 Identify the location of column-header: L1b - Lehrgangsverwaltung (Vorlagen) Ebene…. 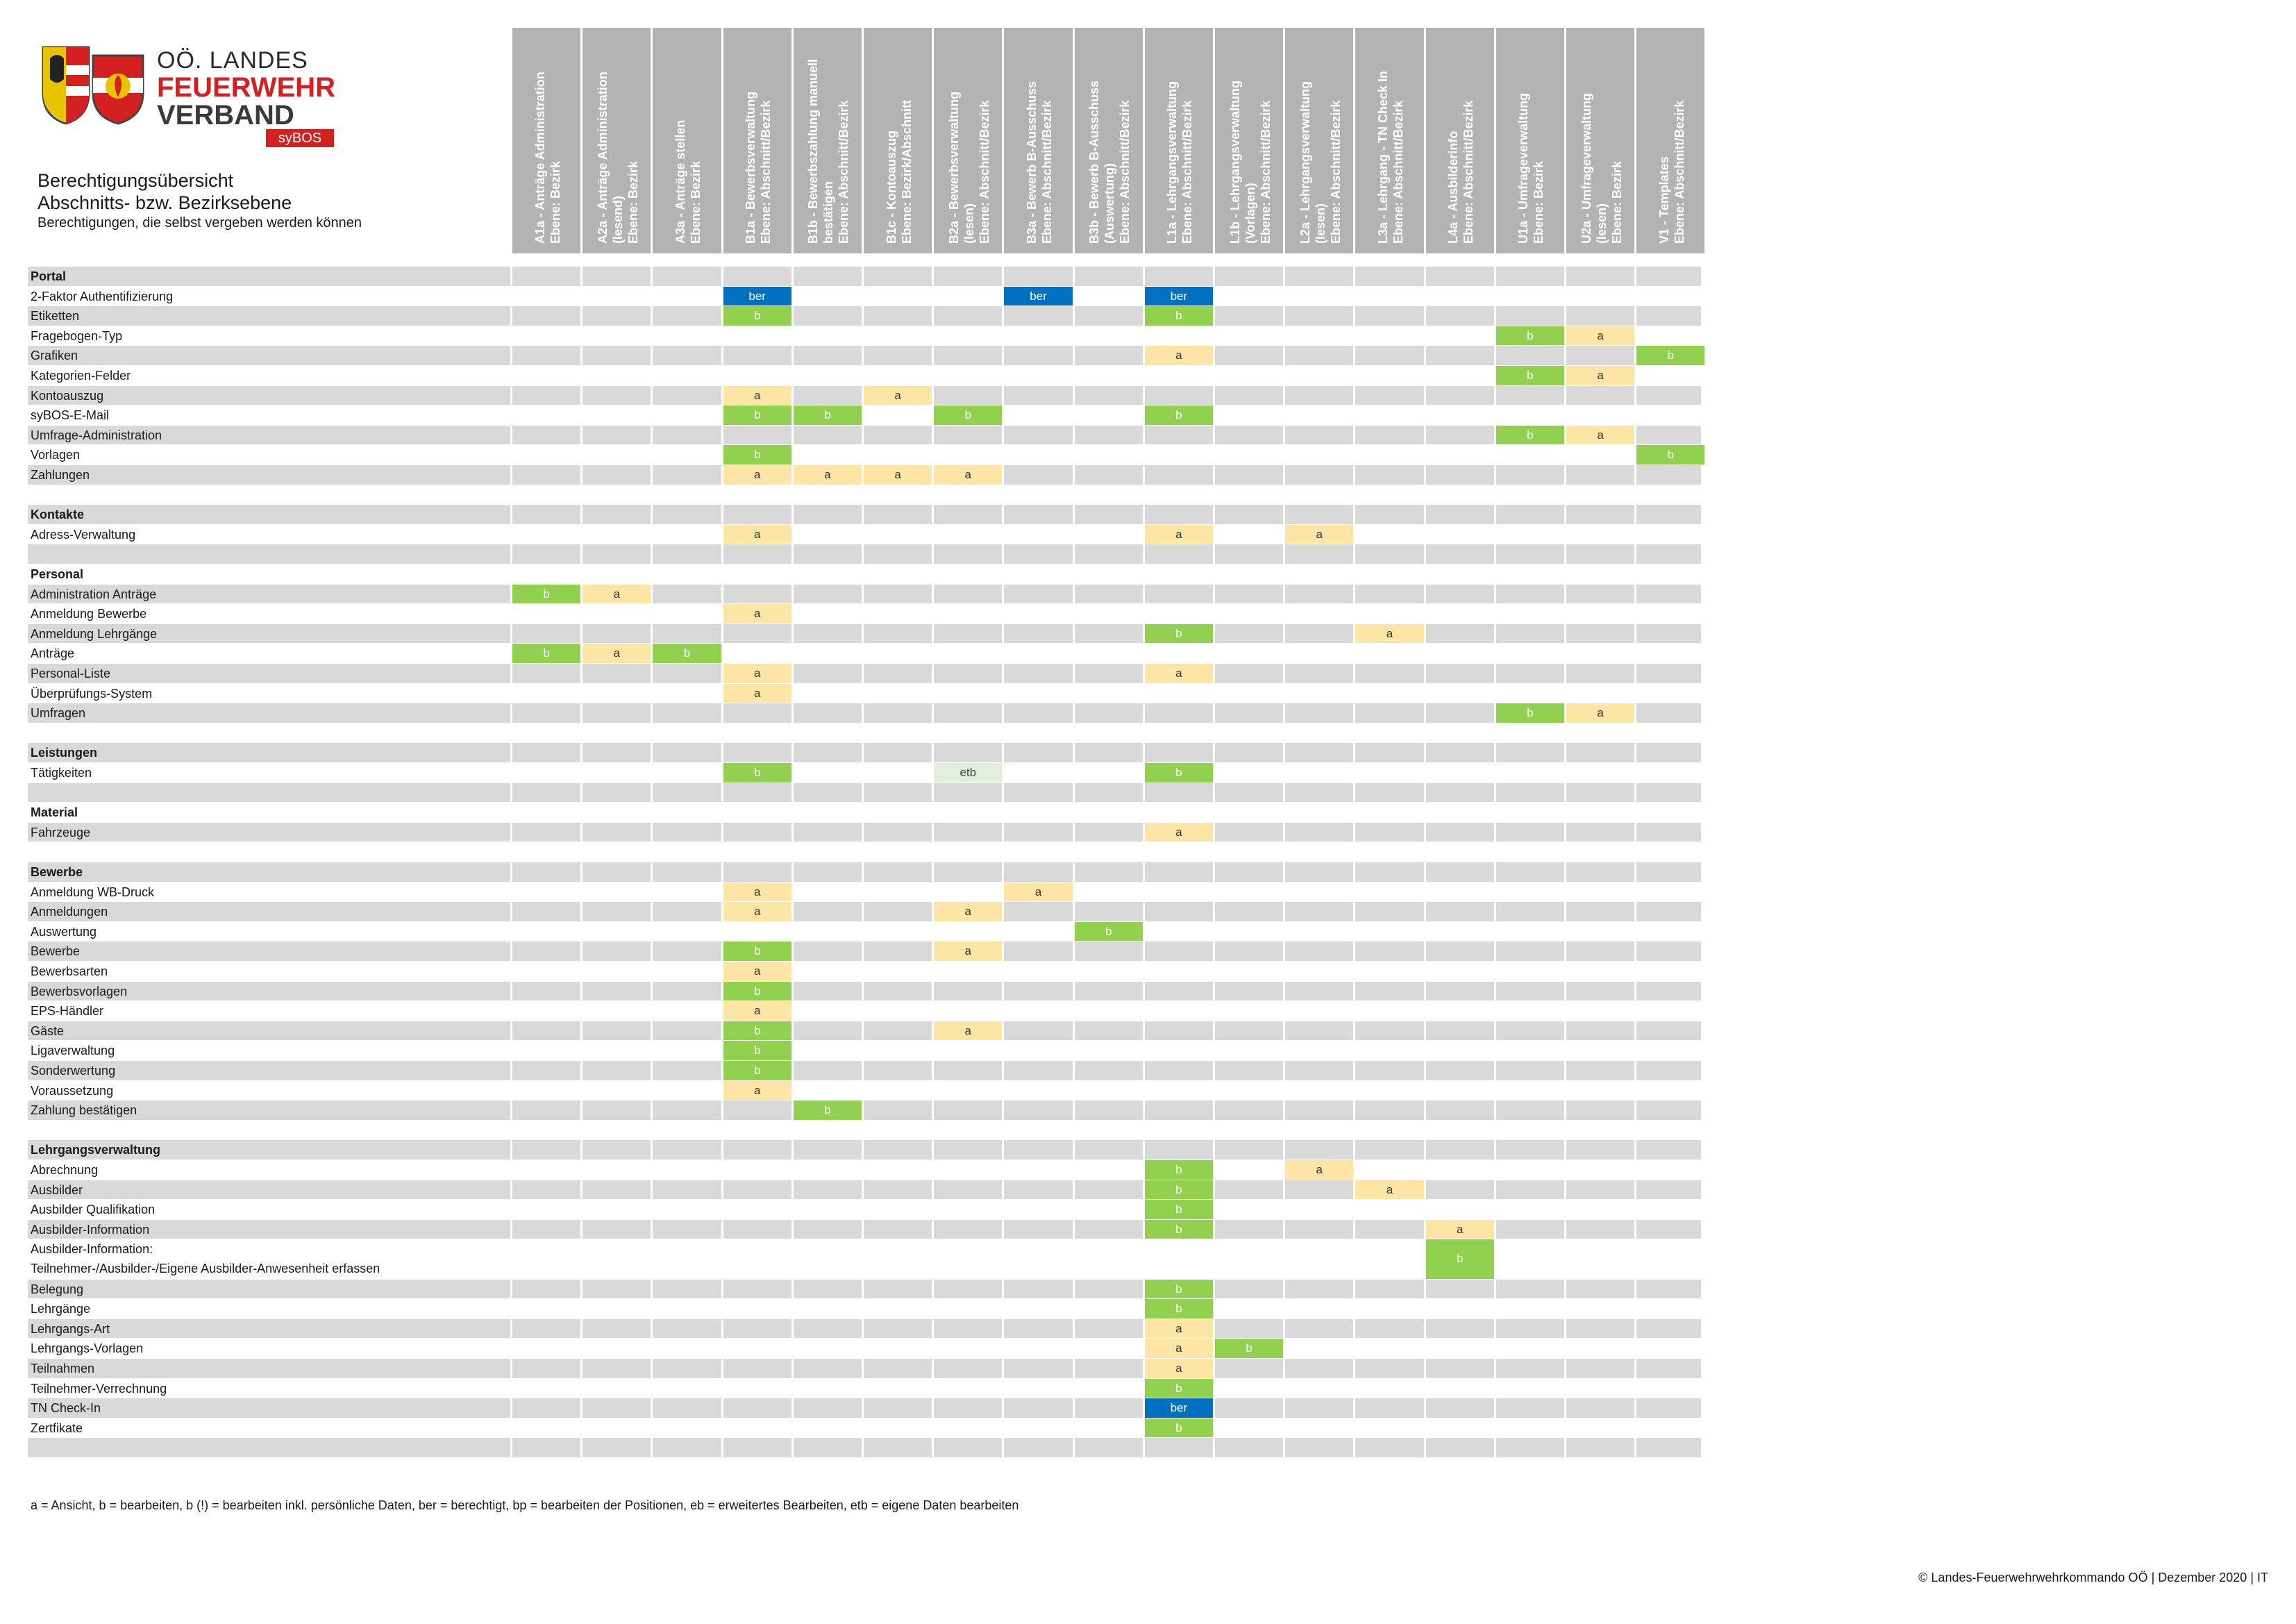
(1249, 140).